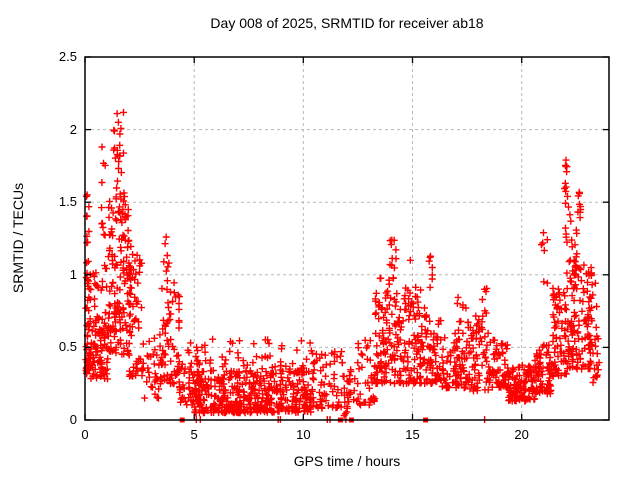 Image resolution: width=640 pixels, height=480 pixels. Describe the element at coordinates (73, 419) in the screenshot. I see `y-tick-label: 0` at that location.